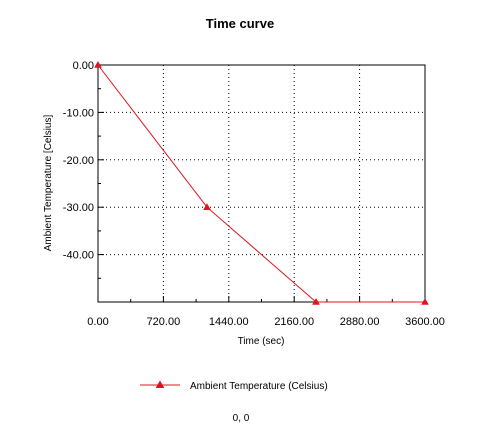  I want to click on y-tick-label-4: -40.00, so click(78, 256).